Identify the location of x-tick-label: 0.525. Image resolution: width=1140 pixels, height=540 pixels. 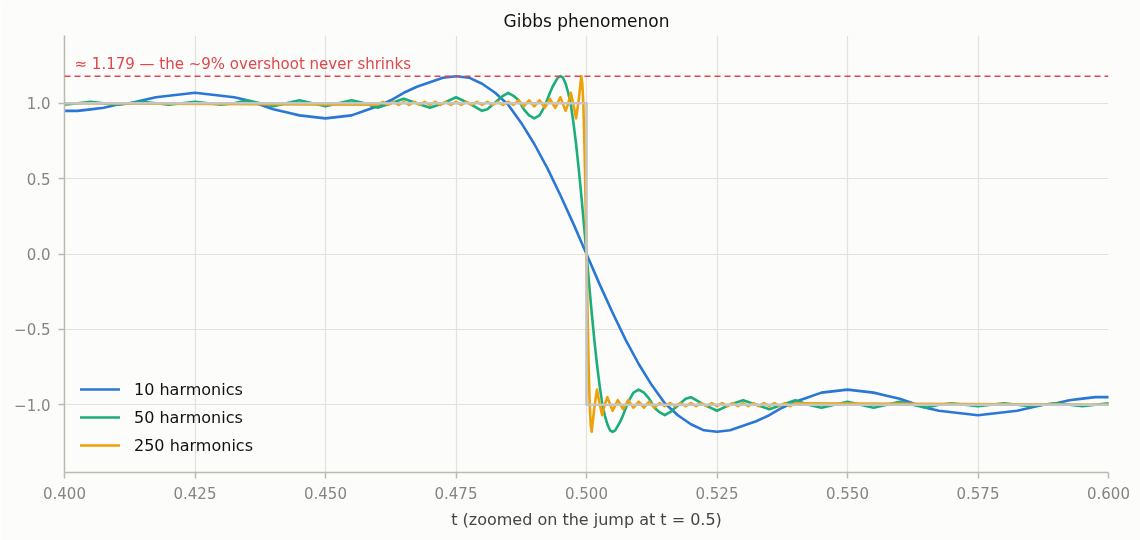
(717, 493).